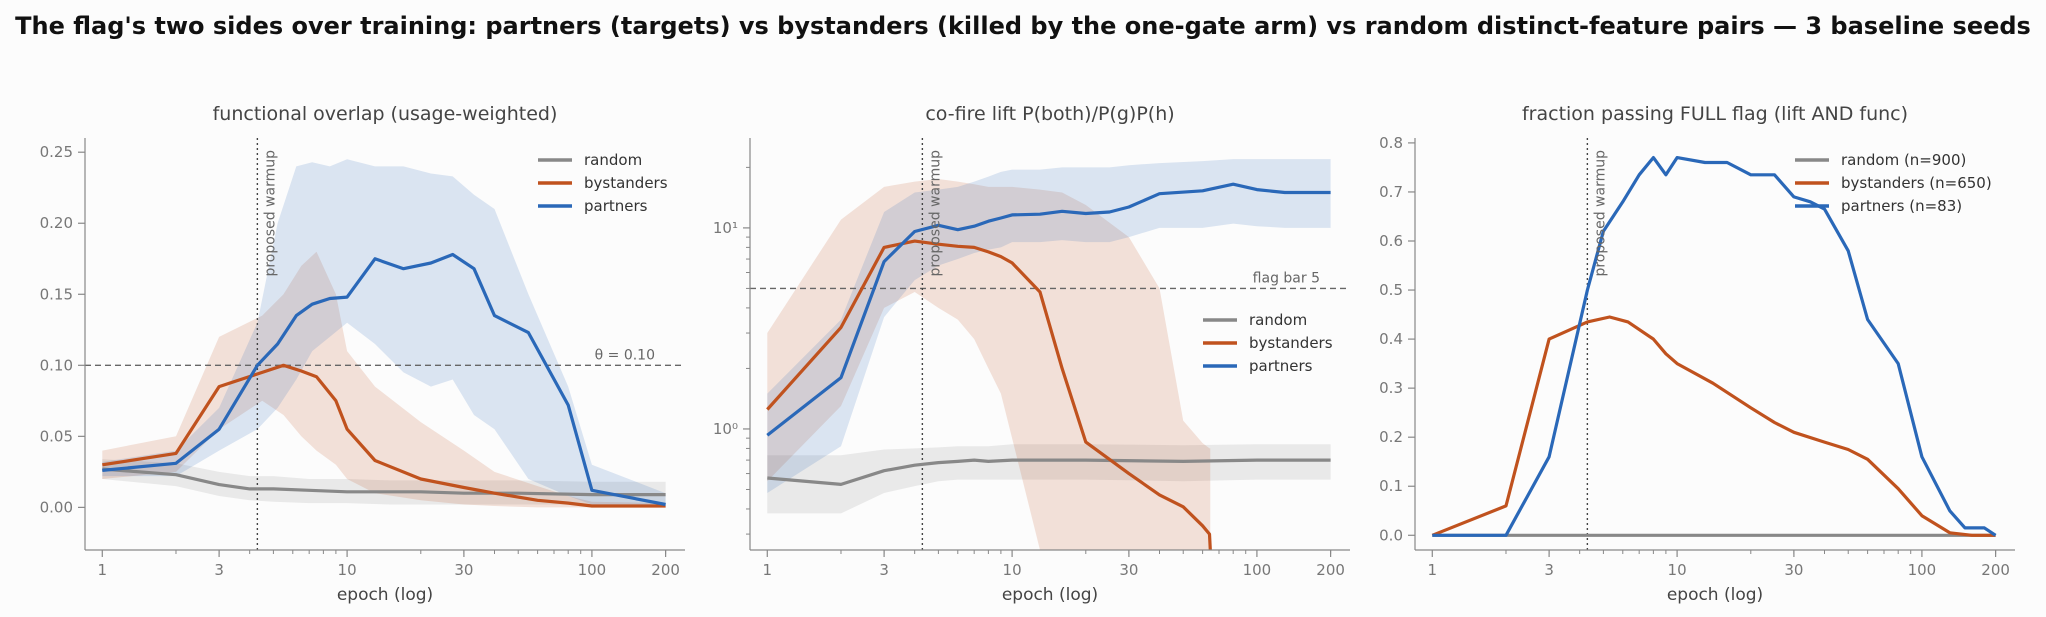 This screenshot has width=2046, height=617. I want to click on legend-label-random: random (n=900), so click(1903, 160).